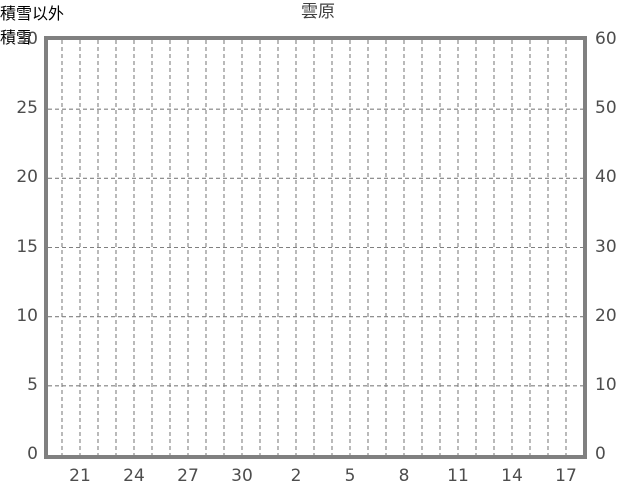 Image resolution: width=636 pixels, height=501 pixels. Describe the element at coordinates (606, 39) in the screenshot. I see `right-tick-60: 60` at that location.